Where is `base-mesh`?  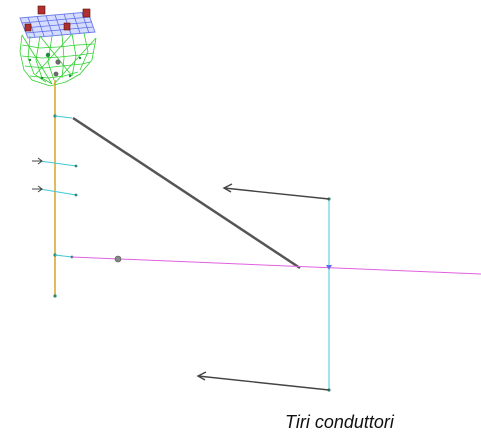 base-mesh is located at coordinates (58, 59).